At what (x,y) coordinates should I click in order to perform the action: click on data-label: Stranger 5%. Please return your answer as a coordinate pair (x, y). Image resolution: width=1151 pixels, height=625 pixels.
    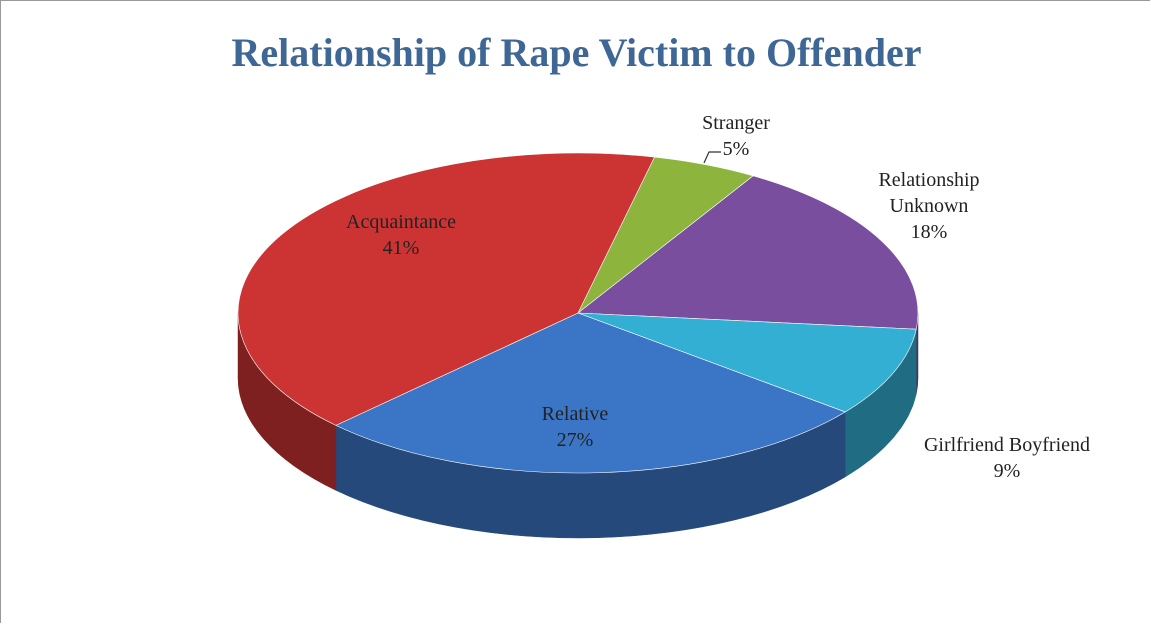
    Looking at the image, I should click on (736, 136).